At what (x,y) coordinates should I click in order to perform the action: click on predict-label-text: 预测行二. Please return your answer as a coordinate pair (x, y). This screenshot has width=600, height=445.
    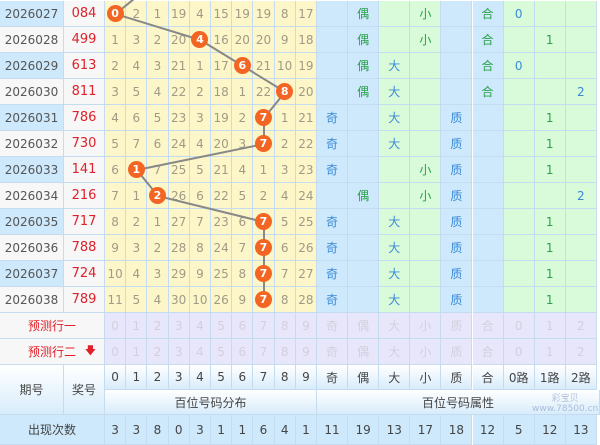
    Looking at the image, I should click on (51, 352).